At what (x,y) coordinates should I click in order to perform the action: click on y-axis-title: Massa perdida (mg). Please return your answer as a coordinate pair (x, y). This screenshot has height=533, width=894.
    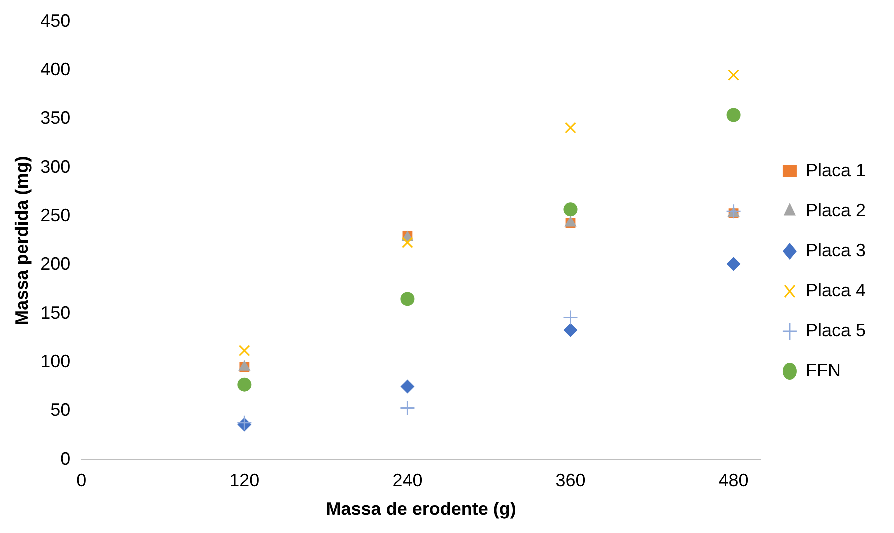
    Looking at the image, I should click on (22, 241).